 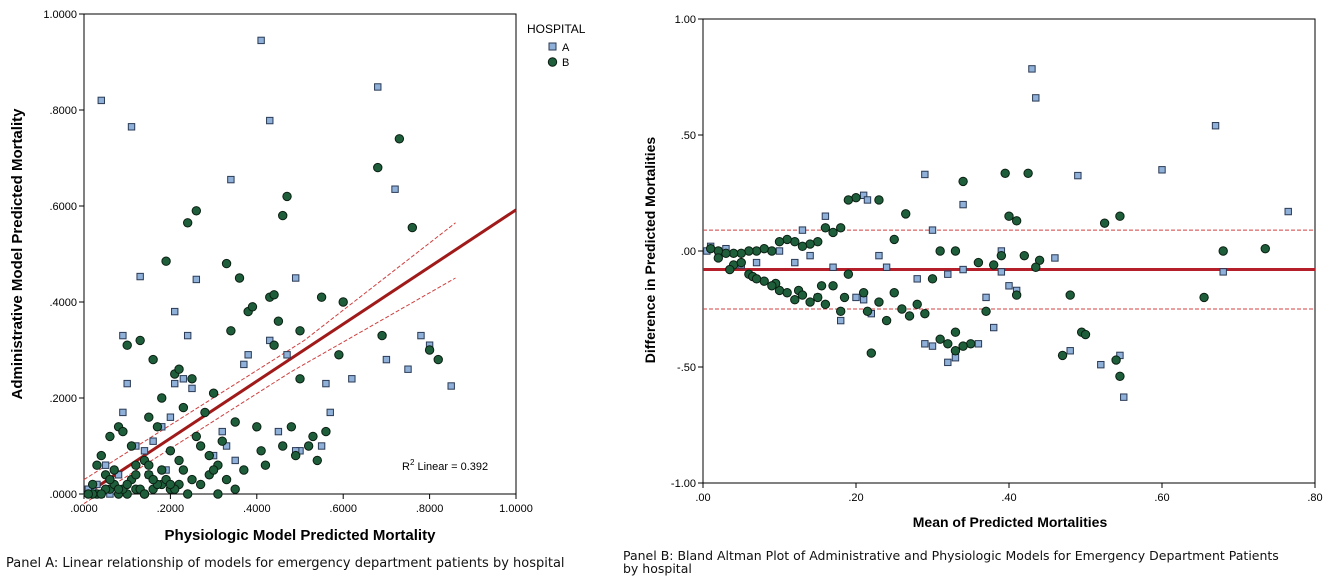 I want to click on panel-b-caption-line-2: by hospital, so click(x=657, y=568).